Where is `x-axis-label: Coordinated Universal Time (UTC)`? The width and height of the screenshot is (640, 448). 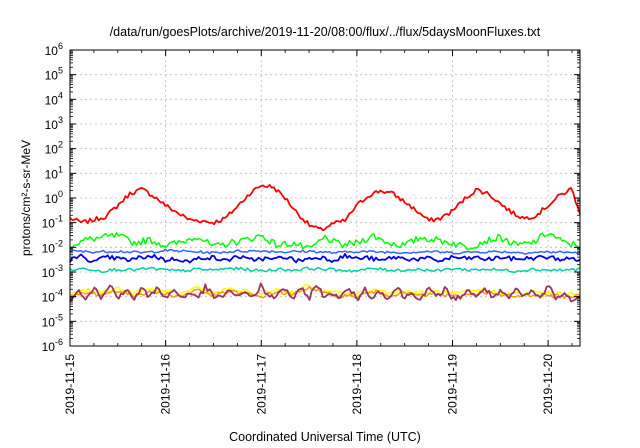 x-axis-label: Coordinated Universal Time (UTC) is located at coordinates (325, 437).